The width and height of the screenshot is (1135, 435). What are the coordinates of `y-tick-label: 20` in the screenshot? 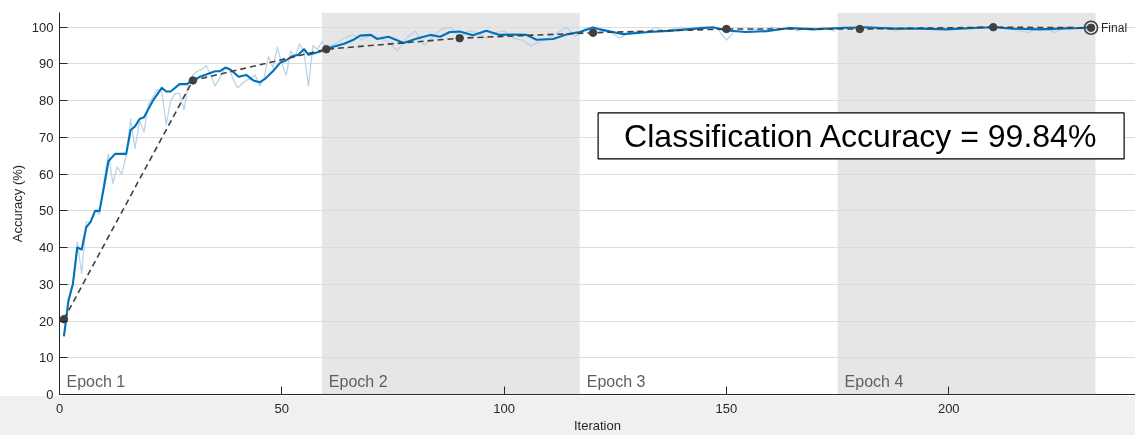 It's located at (46, 321).